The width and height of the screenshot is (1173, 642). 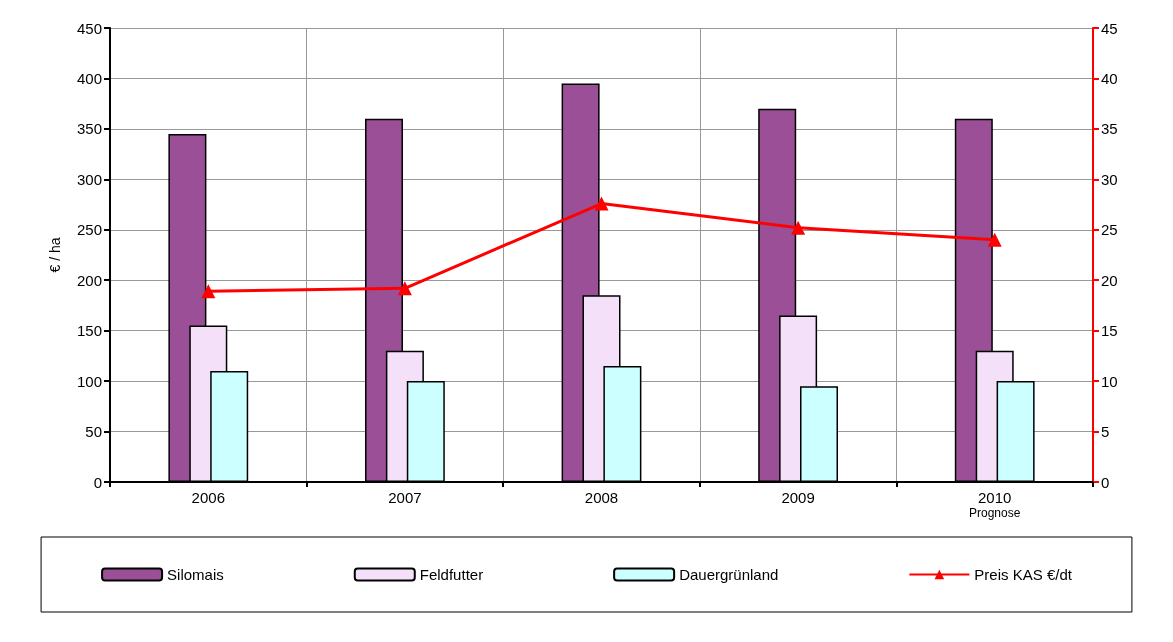 What do you see at coordinates (1109, 230) in the screenshot?
I see `y2-tick-label: 25` at bounding box center [1109, 230].